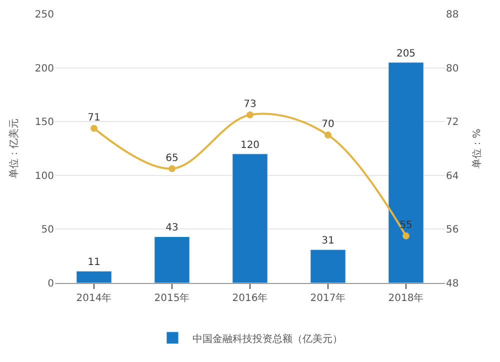  Describe the element at coordinates (452, 176) in the screenshot. I see `y2-tick-label: 64` at that location.